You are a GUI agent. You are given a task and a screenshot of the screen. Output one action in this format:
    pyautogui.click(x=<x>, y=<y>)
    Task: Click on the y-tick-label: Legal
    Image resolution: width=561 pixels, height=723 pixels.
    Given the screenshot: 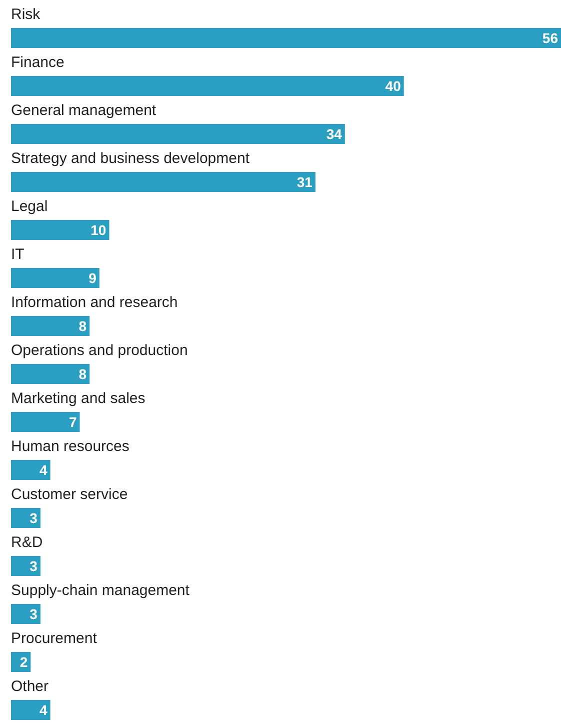 What is the action you would take?
    pyautogui.click(x=29, y=206)
    